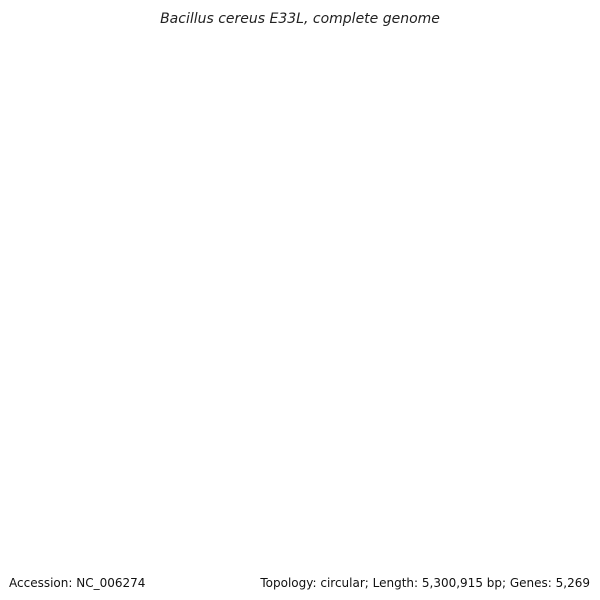  Describe the element at coordinates (300, 19) in the screenshot. I see `map-title: Bacillus cereus E33L, complete genome` at that location.